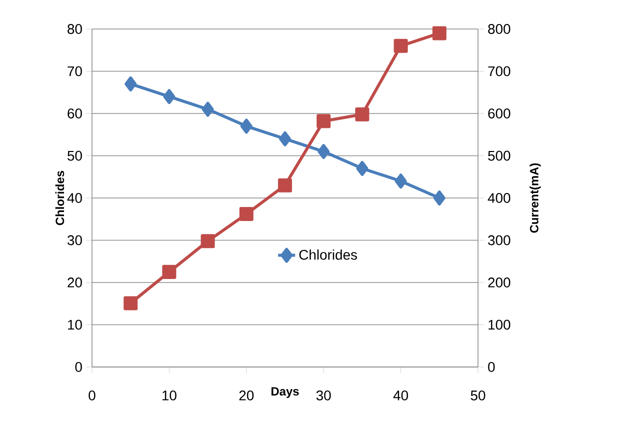  I want to click on x-tick-label: 20, so click(246, 395).